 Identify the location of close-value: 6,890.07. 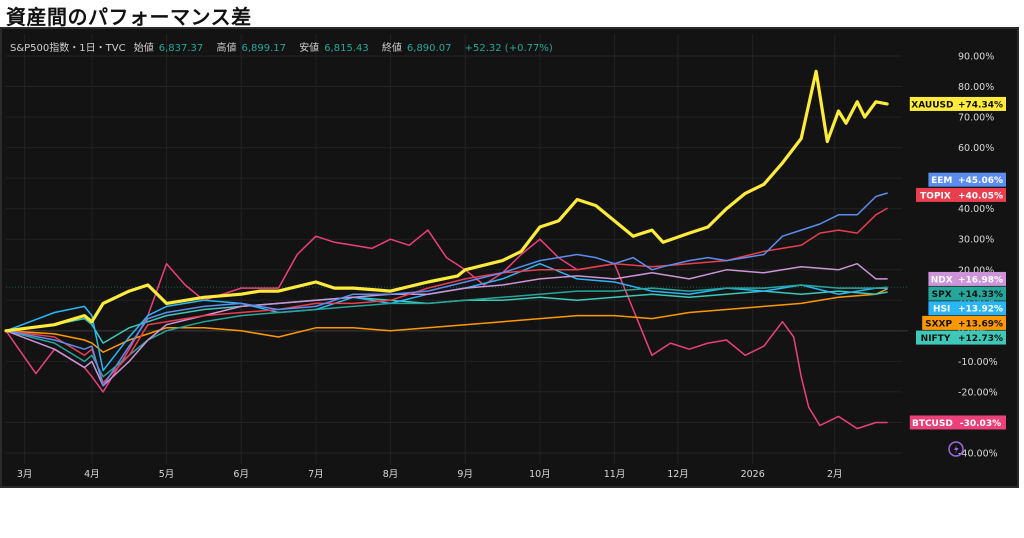
(429, 48).